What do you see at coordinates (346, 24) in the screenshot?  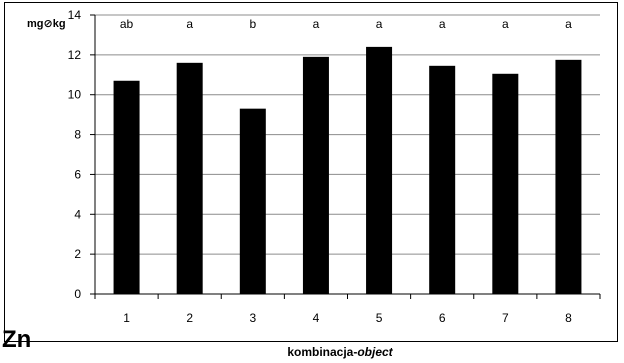 I see `significance-letters: ab a b a a a a a` at bounding box center [346, 24].